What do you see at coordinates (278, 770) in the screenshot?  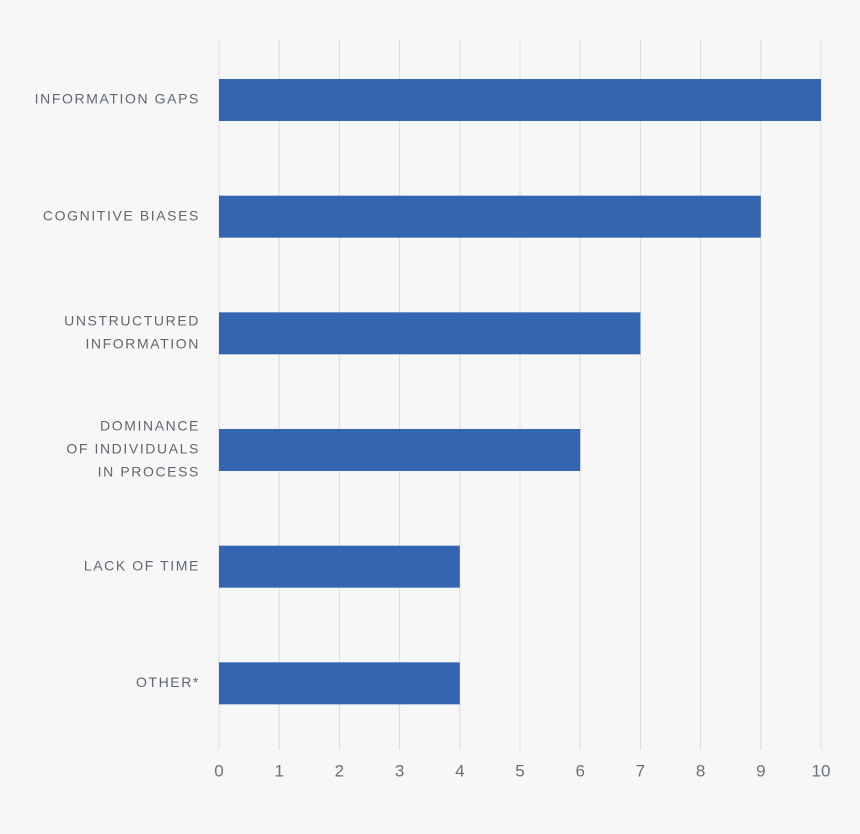 I see `x-tick-label: 1` at bounding box center [278, 770].